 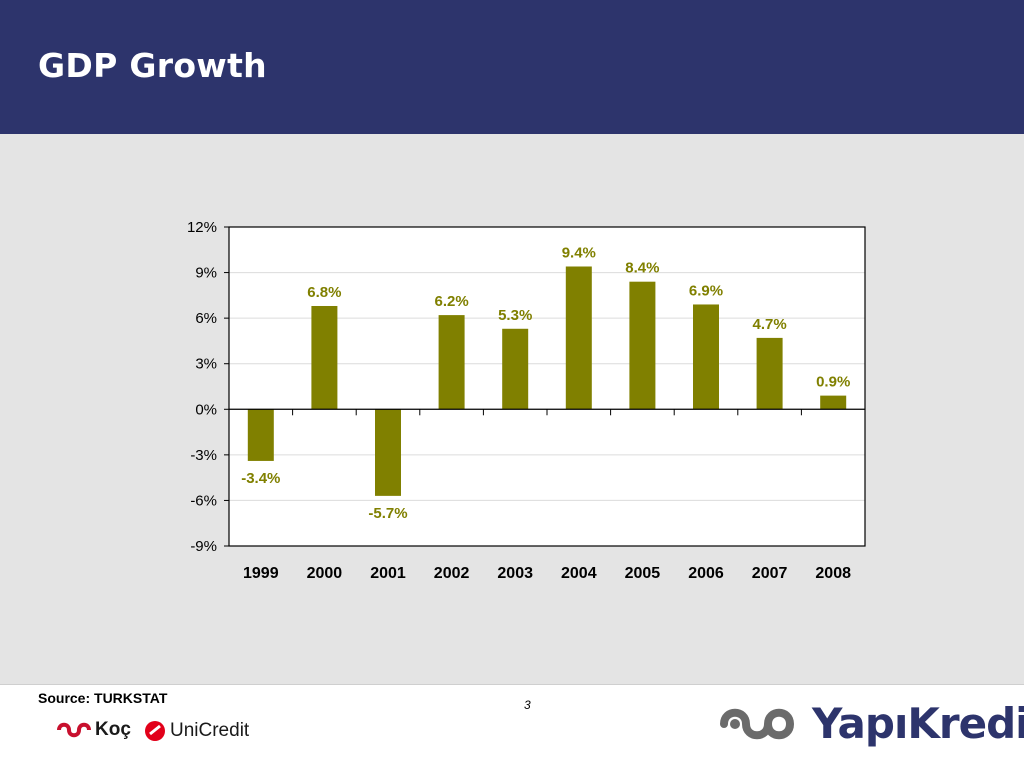 What do you see at coordinates (769, 324) in the screenshot?
I see `data-label: 4.7%` at bounding box center [769, 324].